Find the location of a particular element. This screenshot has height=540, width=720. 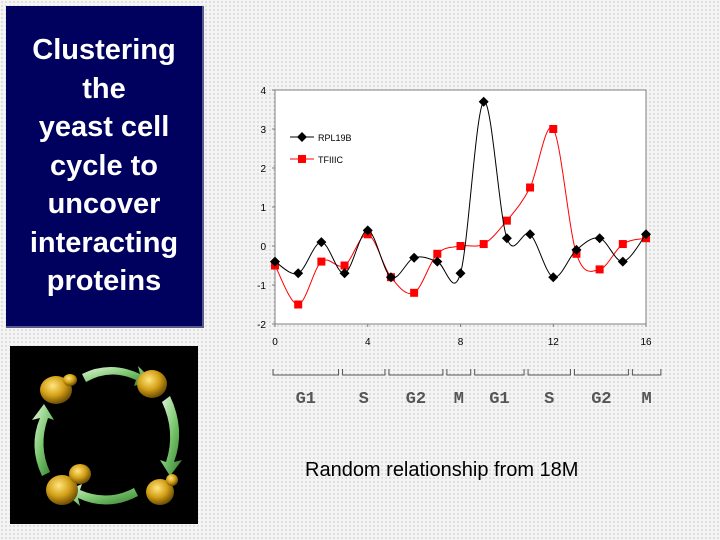

y-tick-label: -2 is located at coordinates (261, 325).